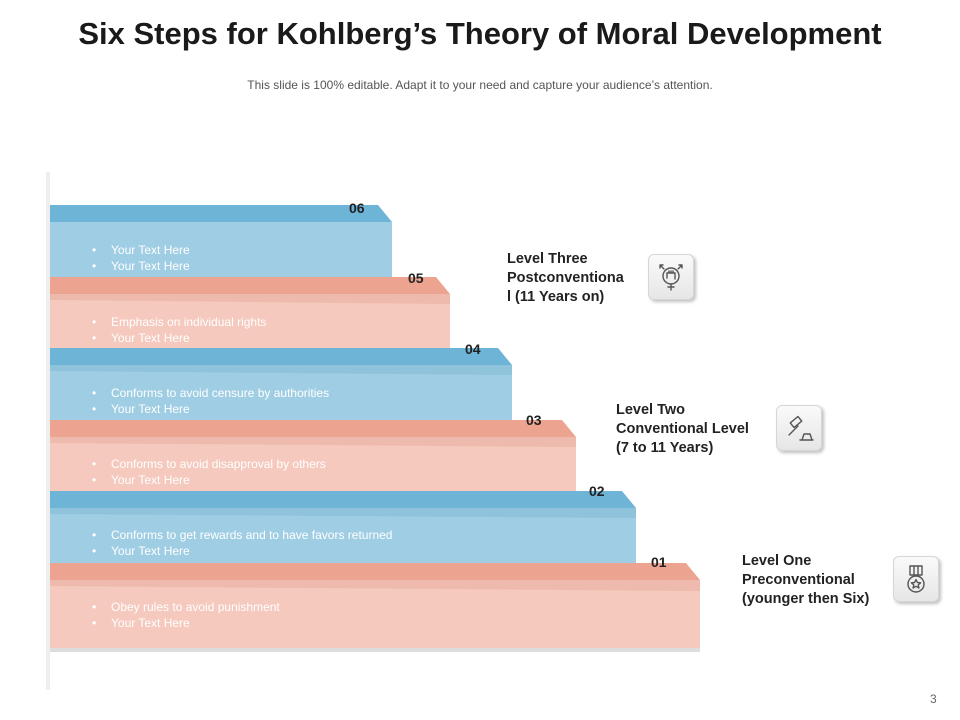 Image resolution: width=960 pixels, height=720 pixels. Describe the element at coordinates (473, 349) in the screenshot. I see `step-number-04: 04` at that location.